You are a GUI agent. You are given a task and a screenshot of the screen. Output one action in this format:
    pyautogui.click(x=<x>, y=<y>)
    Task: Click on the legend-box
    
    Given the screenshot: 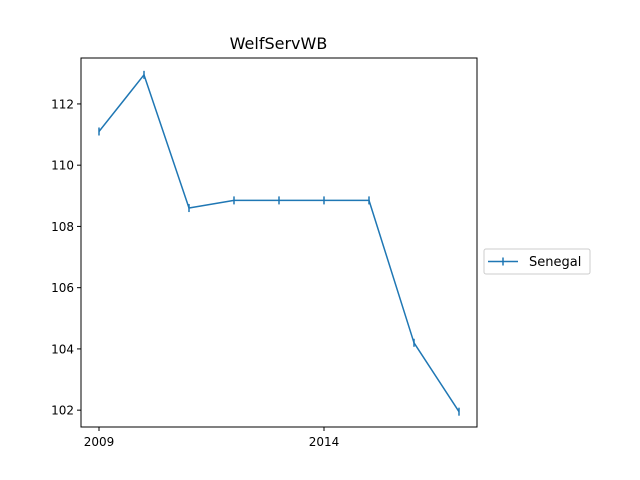 What is the action you would take?
    pyautogui.click(x=537, y=261)
    